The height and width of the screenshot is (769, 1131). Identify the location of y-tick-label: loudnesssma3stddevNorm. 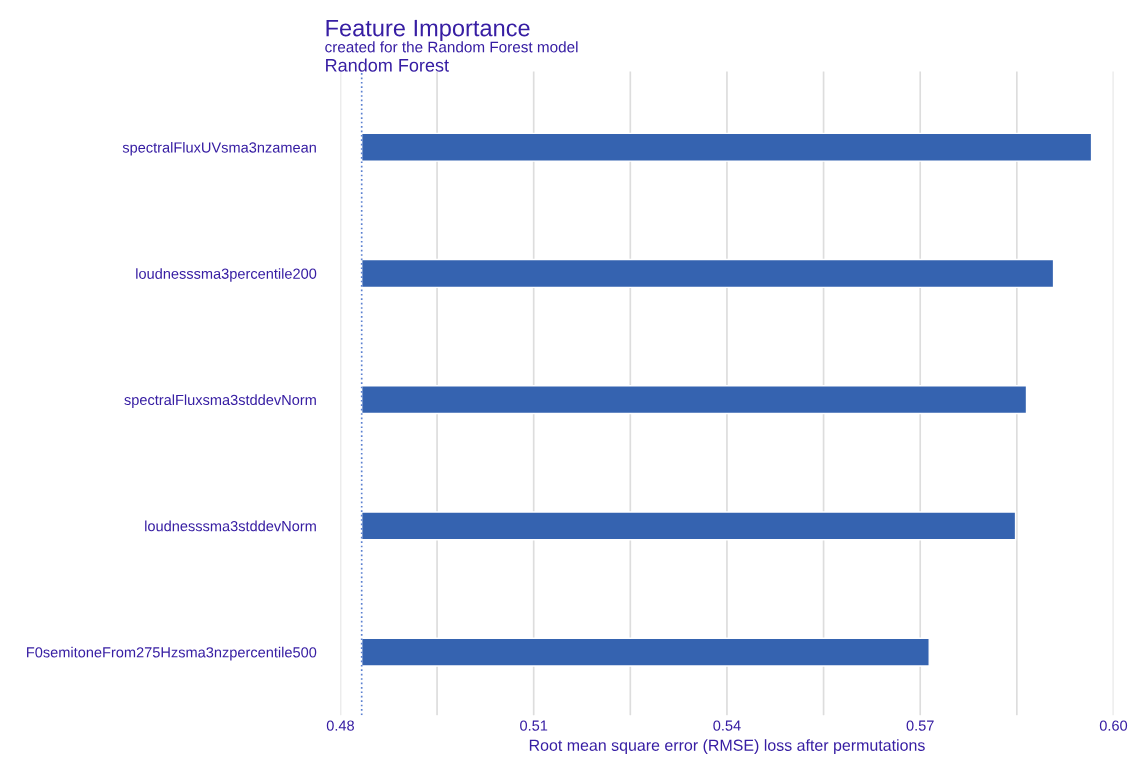
(230, 526).